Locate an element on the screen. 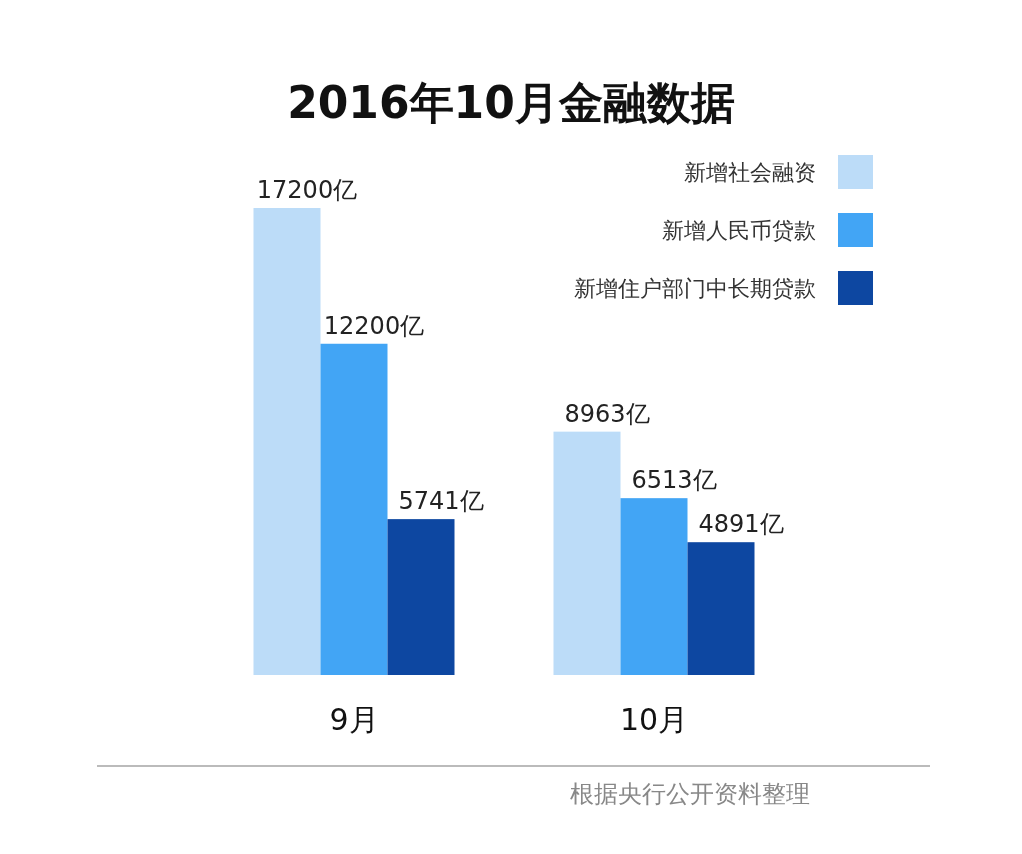 The width and height of the screenshot is (1022, 854). data-label: 4891亿 is located at coordinates (741, 524).